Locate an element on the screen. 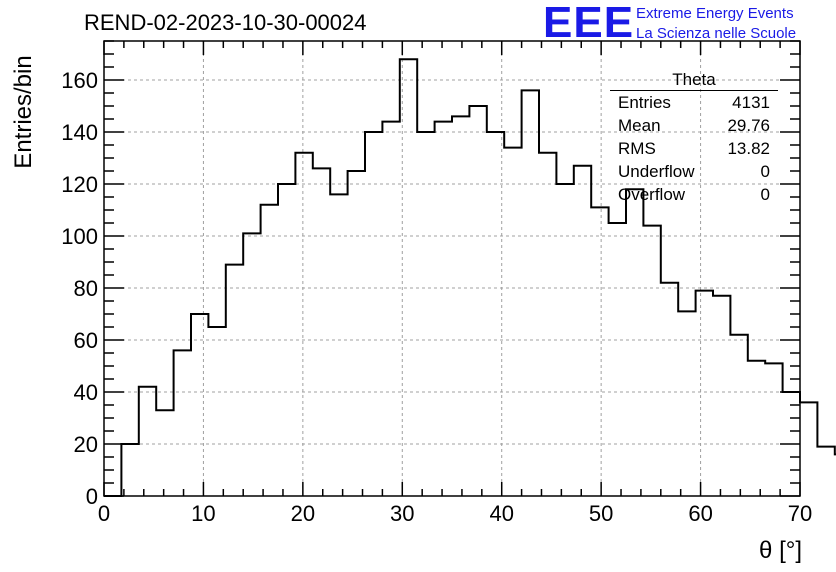 Image resolution: width=836 pixels, height=572 pixels. stats-row-underflow: Underflow 0 is located at coordinates (694, 171).